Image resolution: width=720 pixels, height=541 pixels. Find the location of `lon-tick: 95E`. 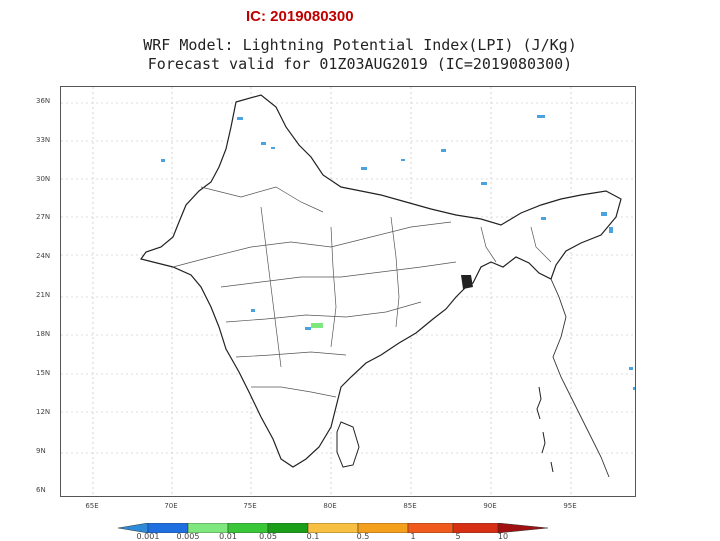

lon-tick: 95E is located at coordinates (570, 506).